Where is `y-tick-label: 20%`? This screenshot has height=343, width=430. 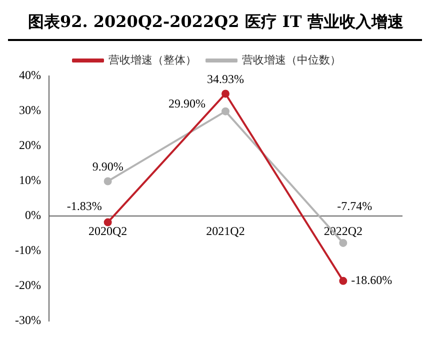 y-tick-label: 20% is located at coordinates (29, 145).